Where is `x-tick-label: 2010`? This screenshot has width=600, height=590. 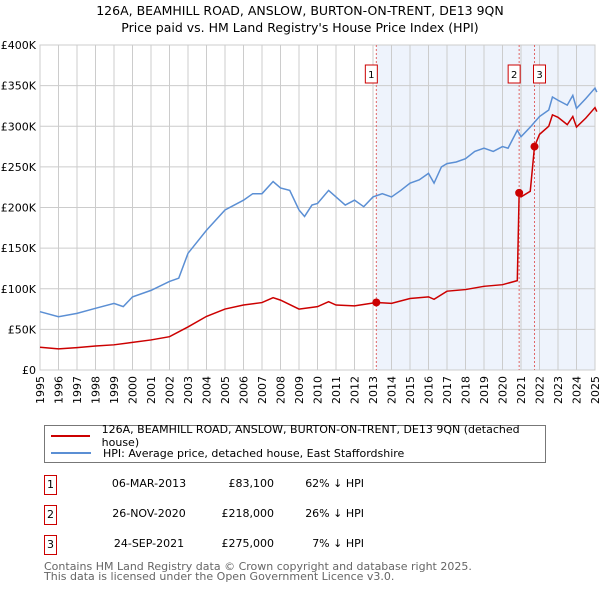 x-tick-label: 2010 is located at coordinates (318, 390).